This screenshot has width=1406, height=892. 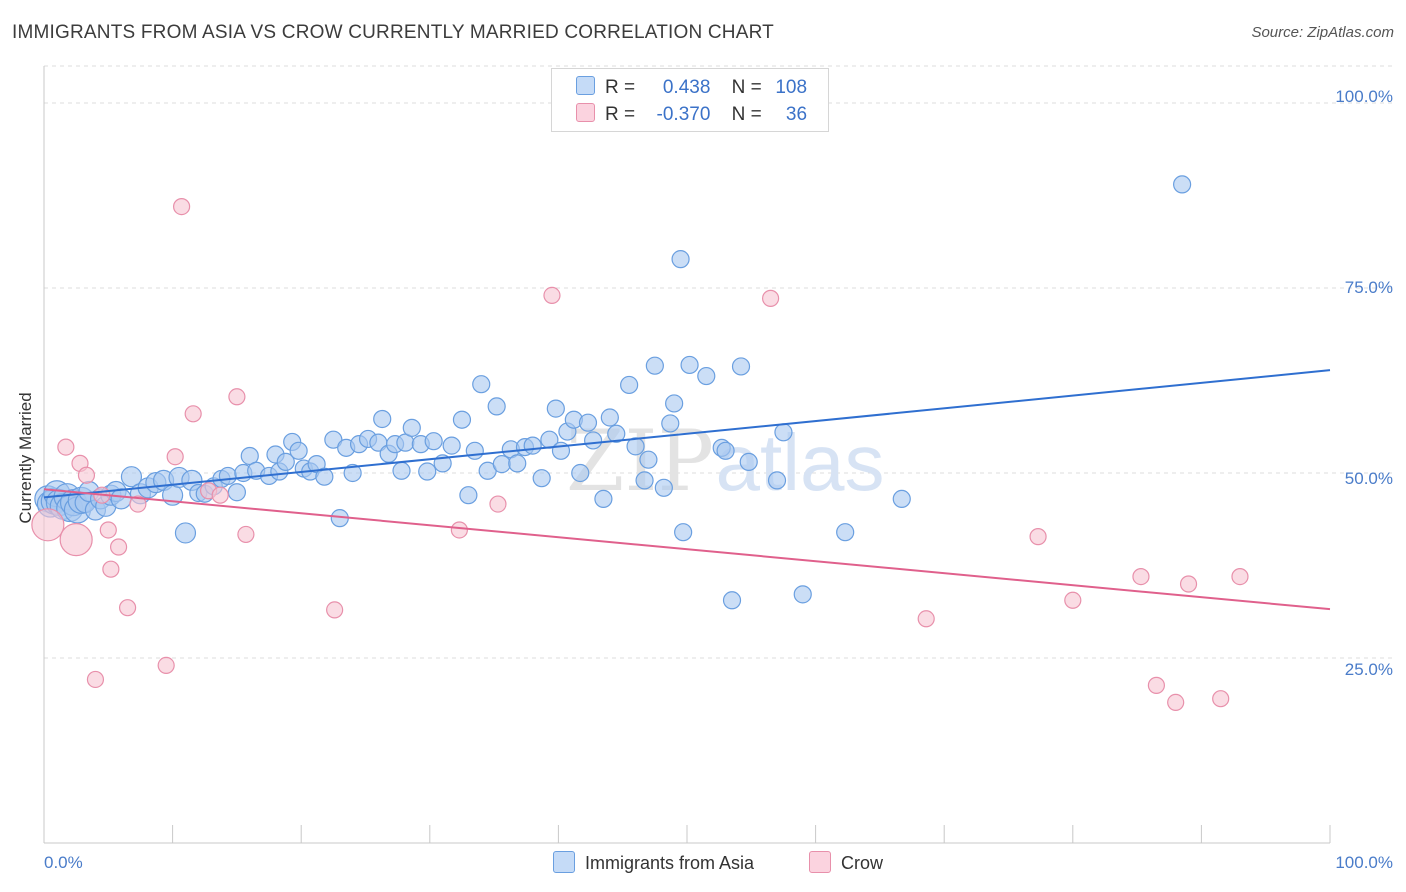 I want to click on legend-n-value: 36, so click(x=796, y=114).